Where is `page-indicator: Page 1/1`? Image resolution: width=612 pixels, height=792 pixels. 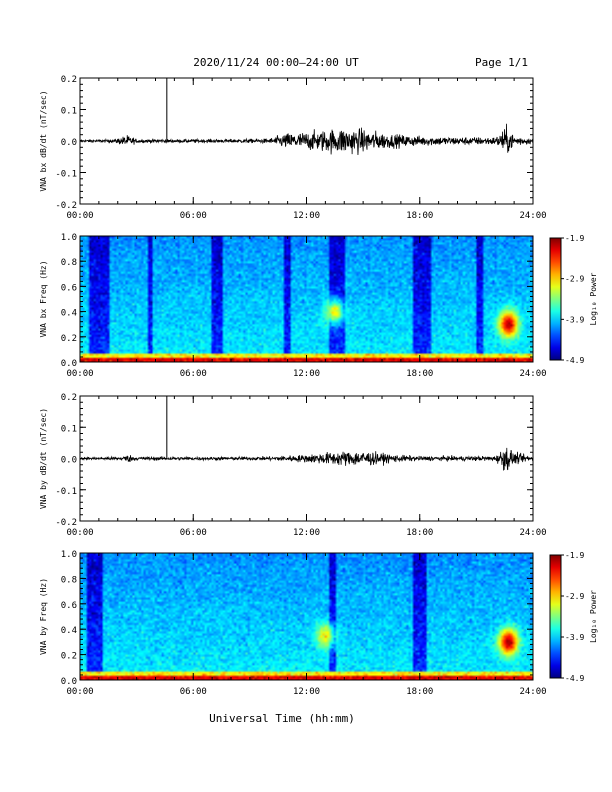 page-indicator: Page 1/1 is located at coordinates (501, 62).